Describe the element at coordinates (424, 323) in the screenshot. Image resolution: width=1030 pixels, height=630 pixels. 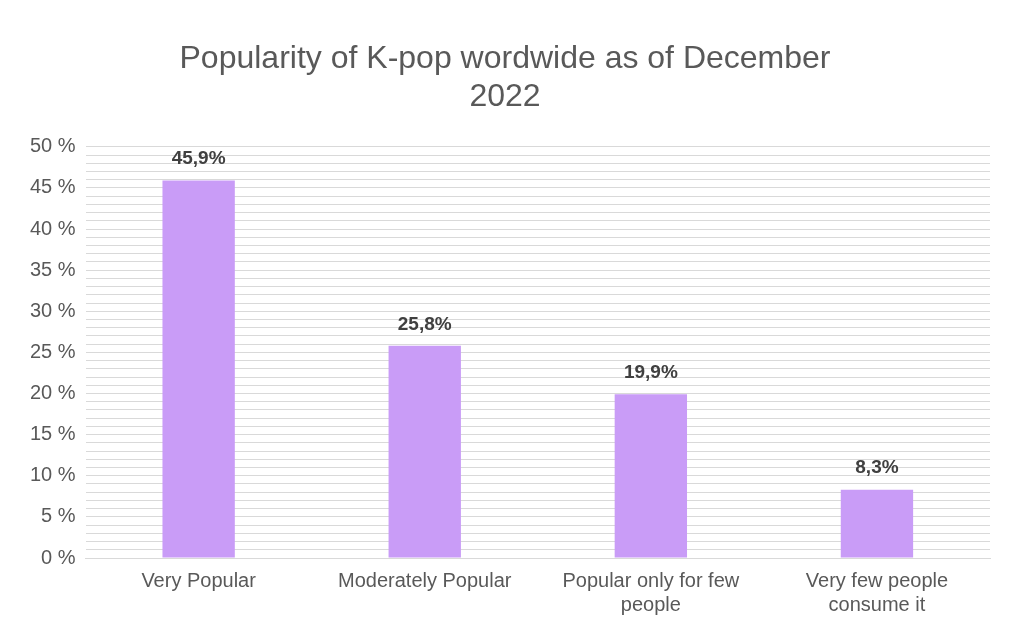
I see `data-label: 25,8%` at that location.